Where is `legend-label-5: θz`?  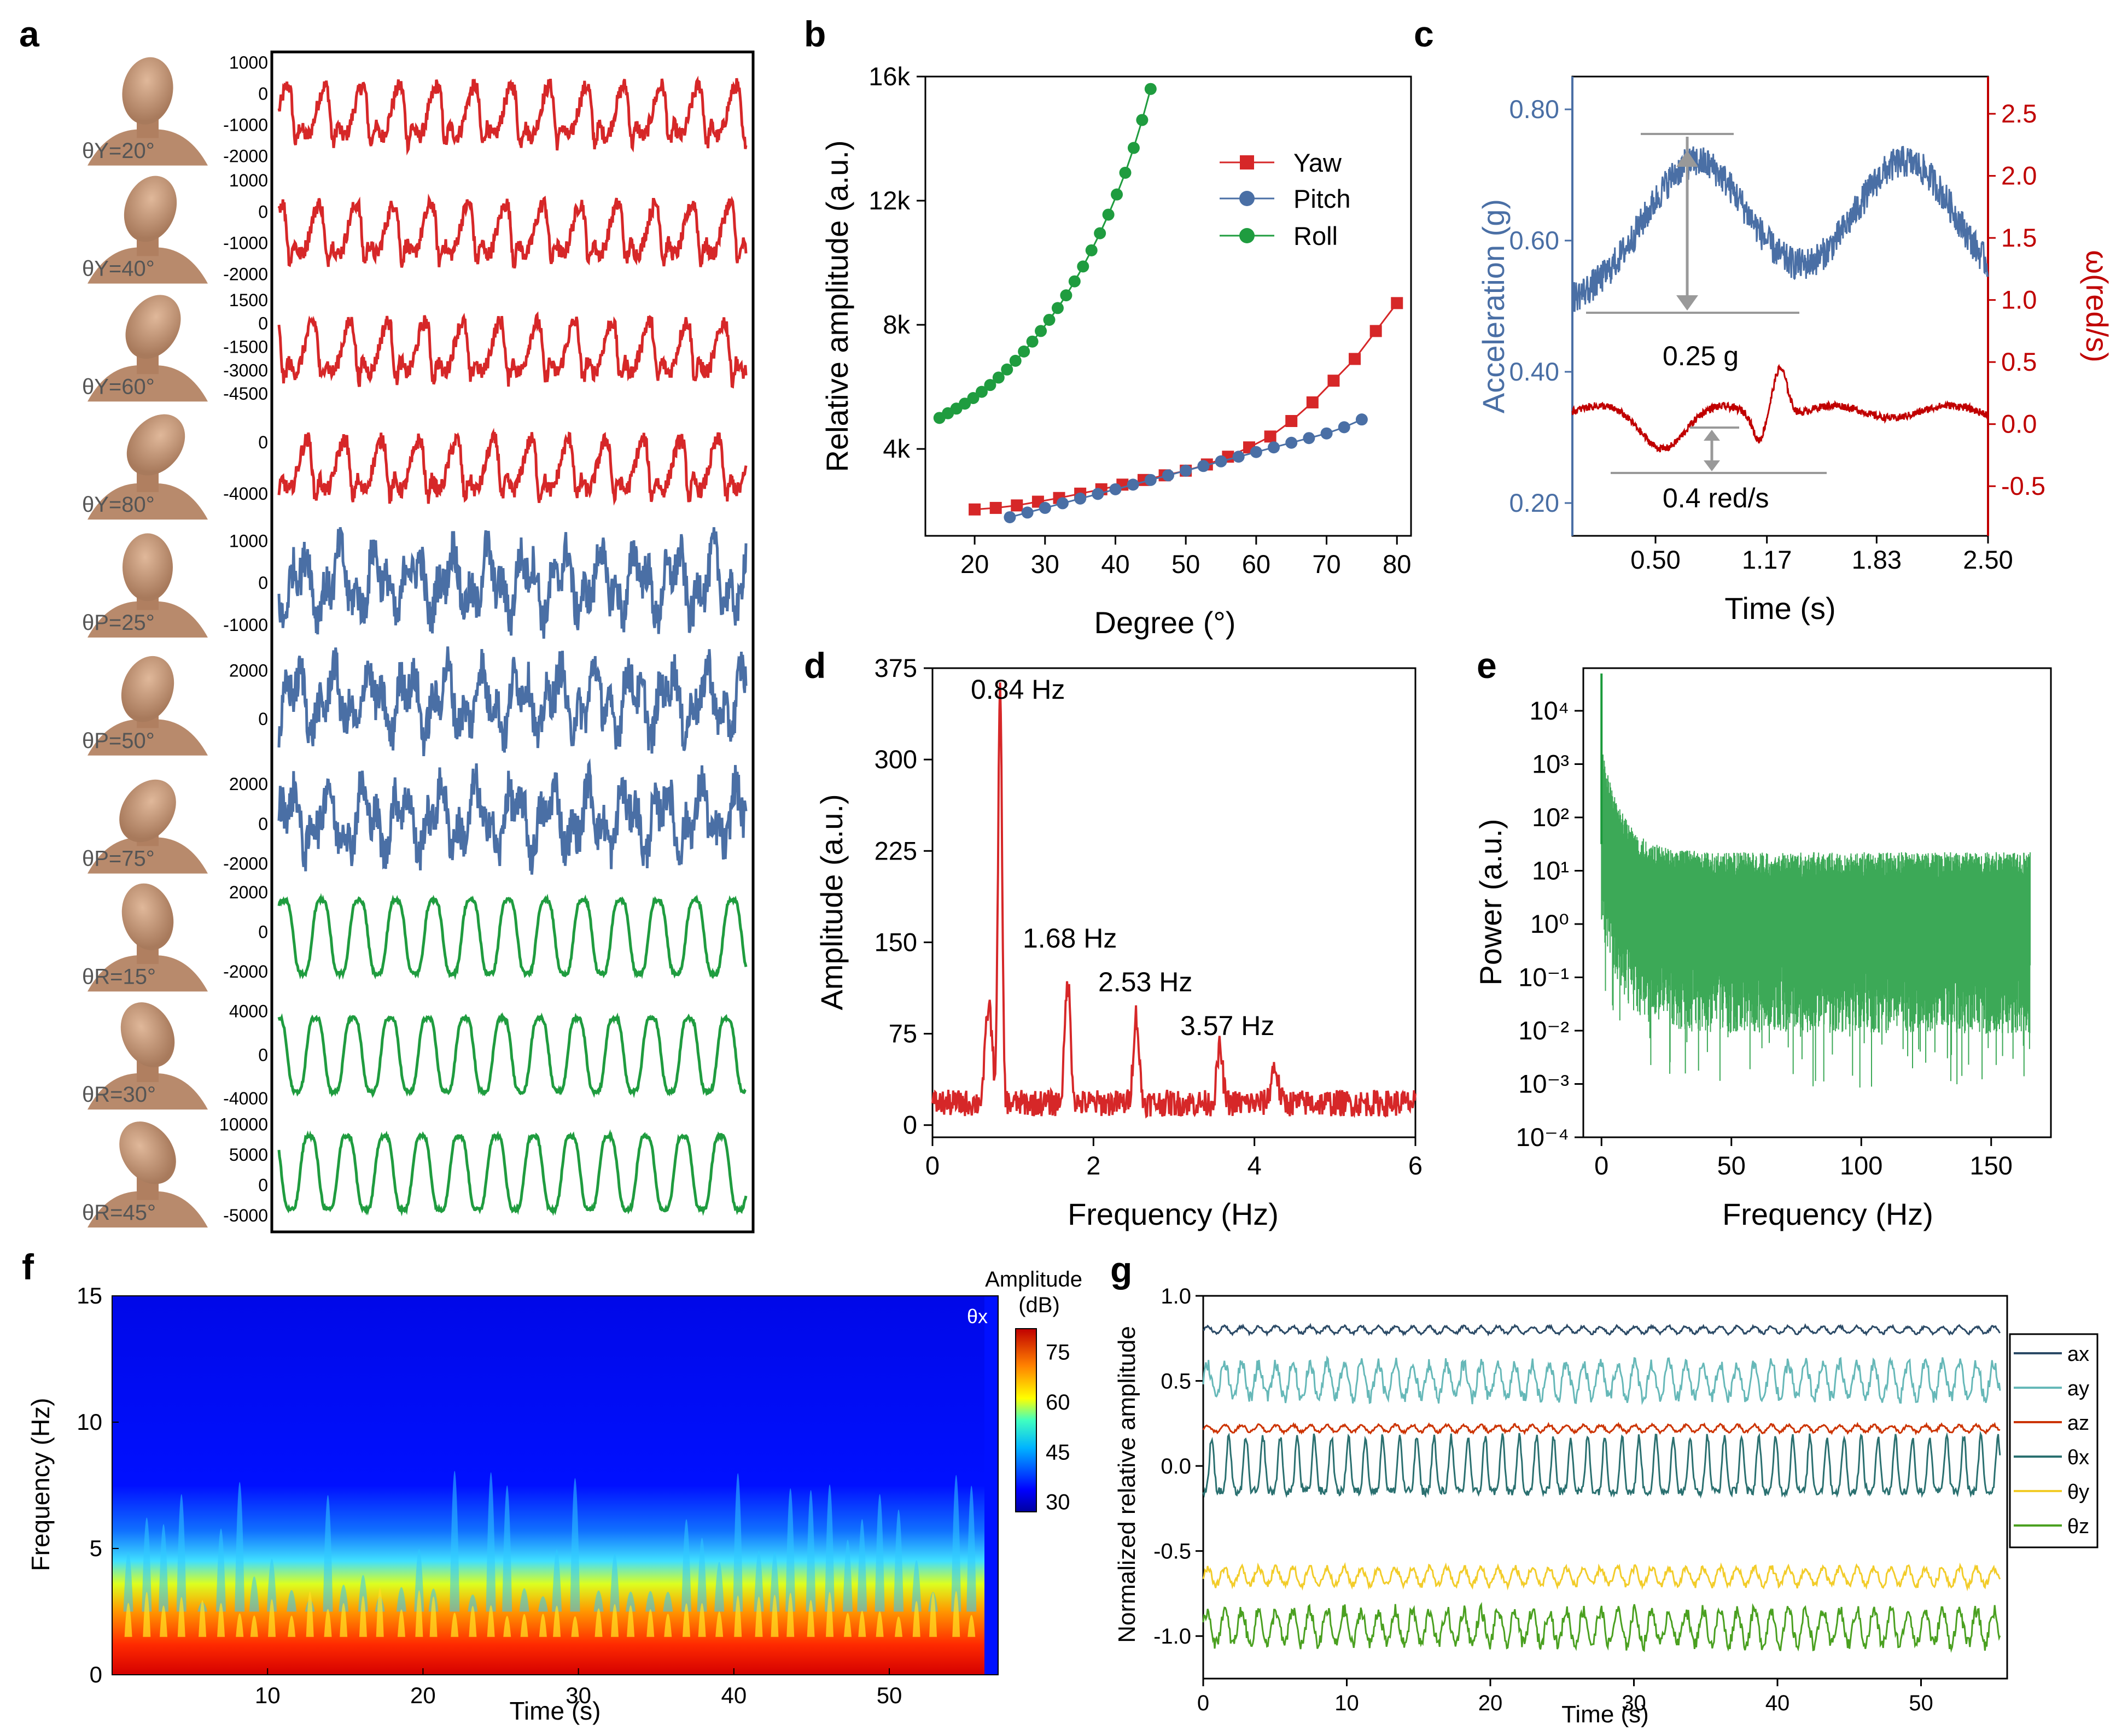
legend-label-5: θz is located at coordinates (2078, 1526).